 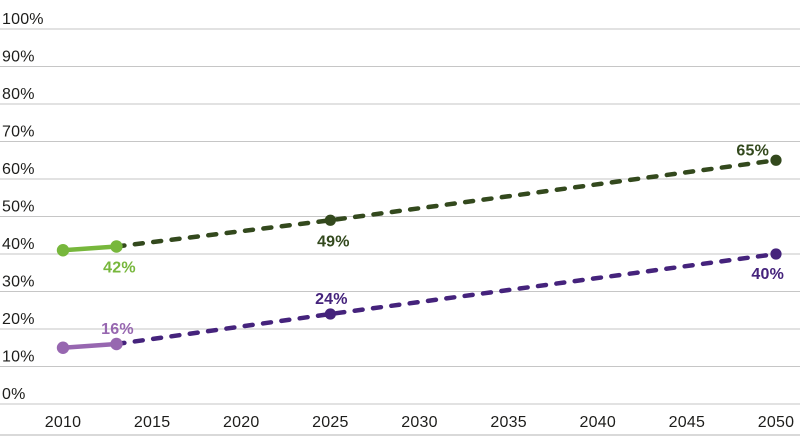 What do you see at coordinates (776, 254) in the screenshot?
I see `data-point-purple-2050` at bounding box center [776, 254].